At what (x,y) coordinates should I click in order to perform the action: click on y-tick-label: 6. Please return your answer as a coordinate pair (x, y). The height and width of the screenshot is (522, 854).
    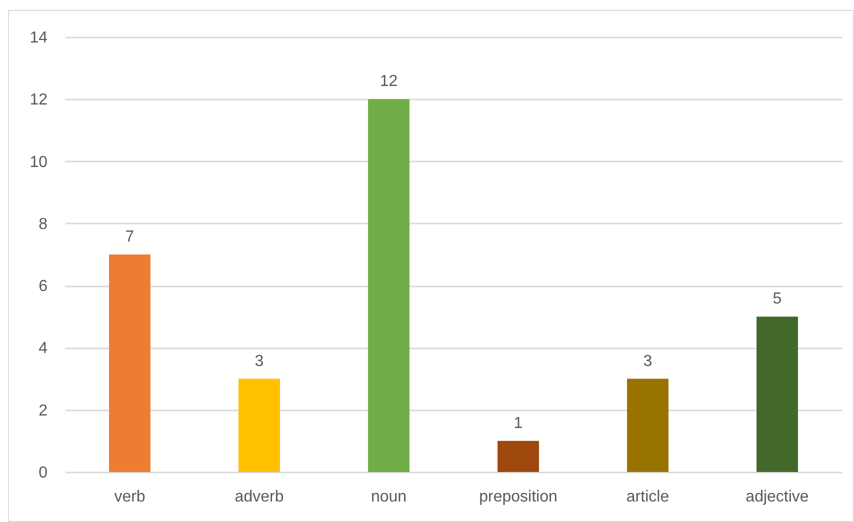
    Looking at the image, I should click on (43, 287).